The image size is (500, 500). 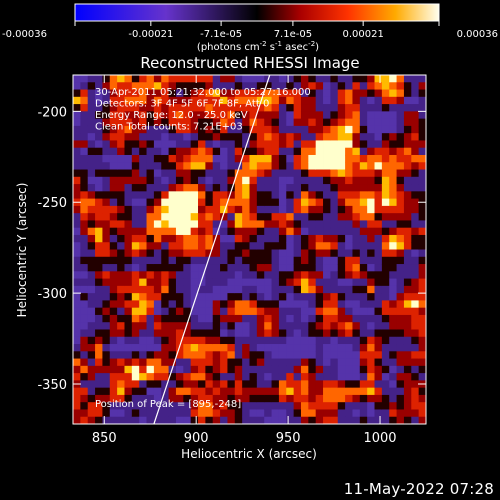 I want to click on y-tick-label: -250, so click(x=52, y=203).